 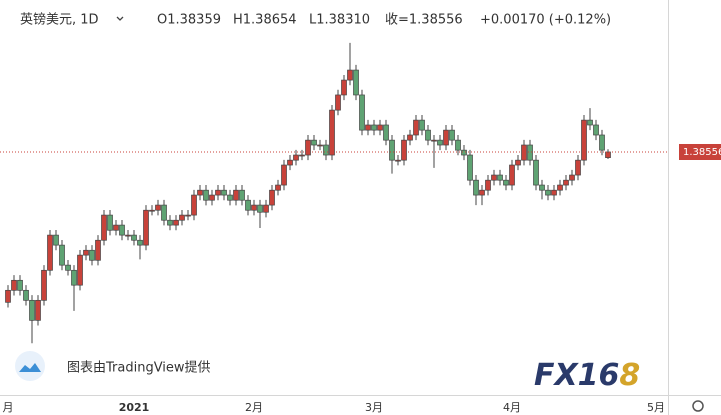 What do you see at coordinates (134, 407) in the screenshot?
I see `x-tick-label: 2021` at bounding box center [134, 407].